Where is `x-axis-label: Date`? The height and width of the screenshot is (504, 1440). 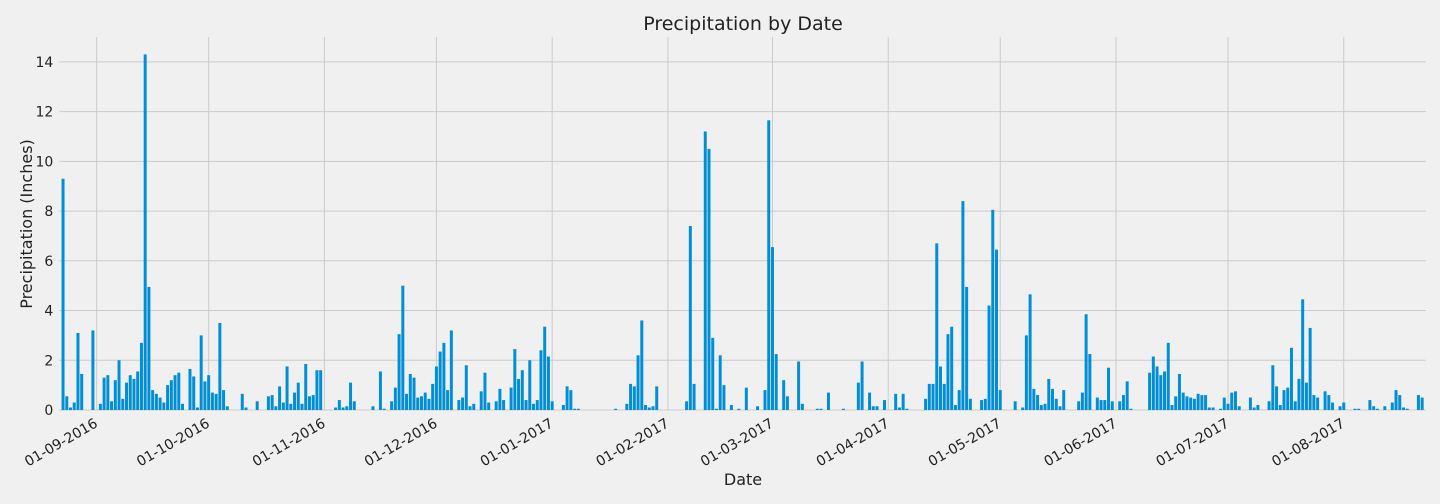
x-axis-label: Date is located at coordinates (743, 479).